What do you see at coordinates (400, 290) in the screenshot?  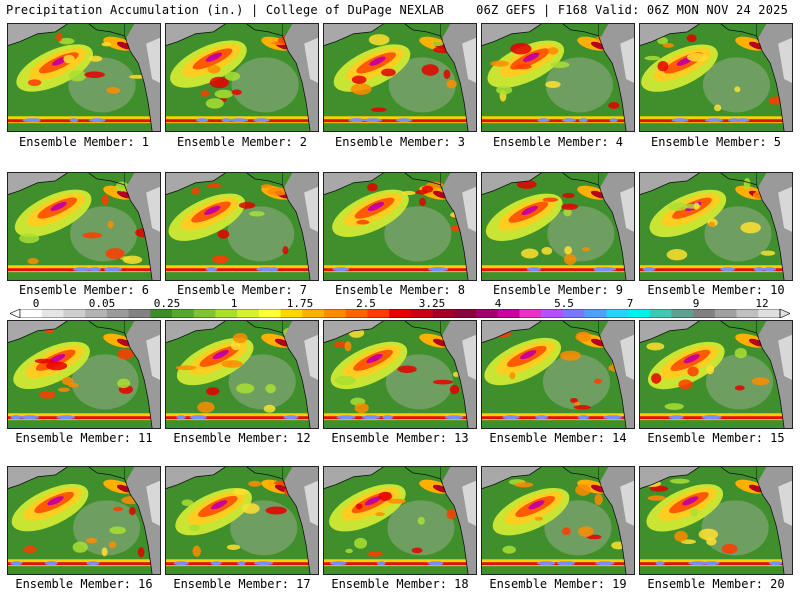 I see `ensemble-member-label: Ensemble Member: 8` at bounding box center [400, 290].